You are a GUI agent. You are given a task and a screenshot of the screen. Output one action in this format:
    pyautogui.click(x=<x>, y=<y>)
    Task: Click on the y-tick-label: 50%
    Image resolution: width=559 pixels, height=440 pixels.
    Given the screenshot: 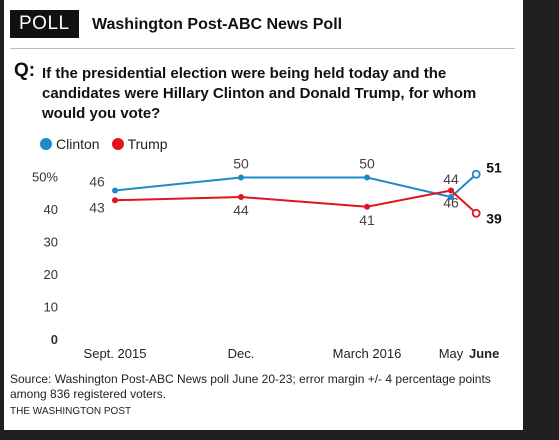 What is the action you would take?
    pyautogui.click(x=45, y=177)
    